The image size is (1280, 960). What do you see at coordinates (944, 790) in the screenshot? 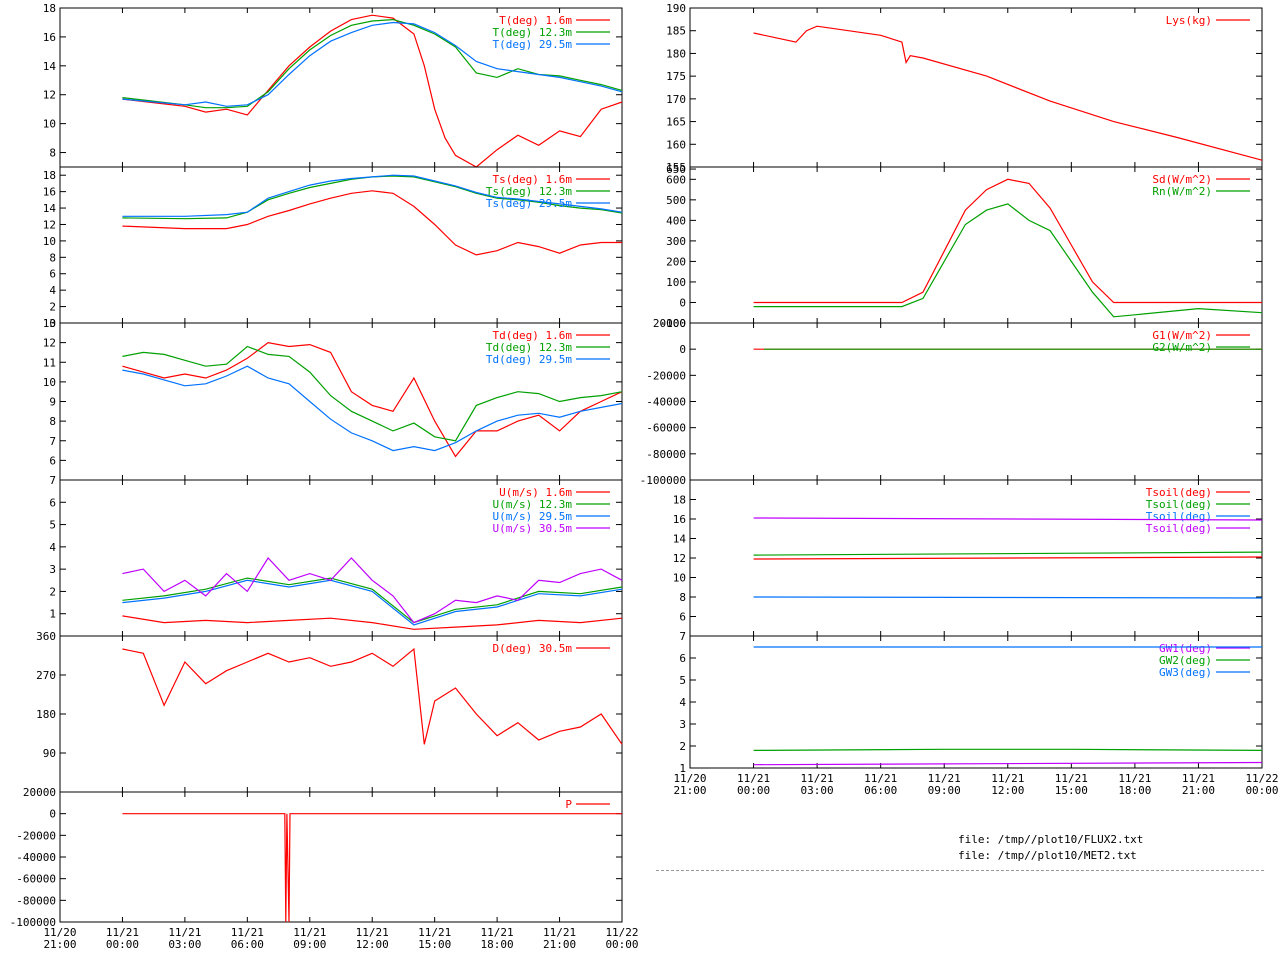
I see `x-tick-time-label: 09:00` at bounding box center [944, 790].